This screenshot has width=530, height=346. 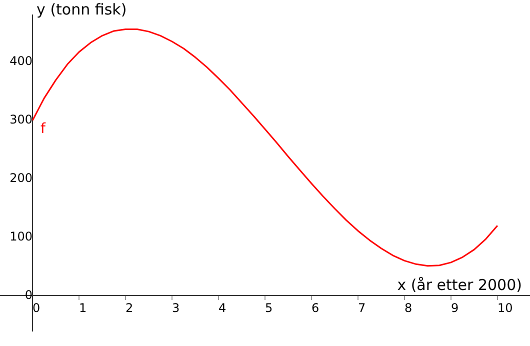 I want to click on x-tick-label: 8, so click(x=408, y=308).